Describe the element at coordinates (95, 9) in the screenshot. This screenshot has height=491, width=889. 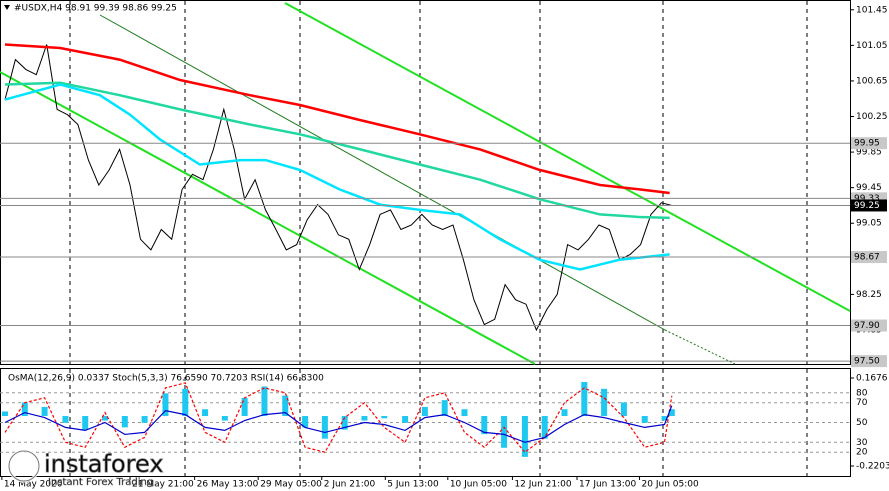
I see `chart-title: #USDX,H4 98.91 99.39 98.86 99.25` at that location.